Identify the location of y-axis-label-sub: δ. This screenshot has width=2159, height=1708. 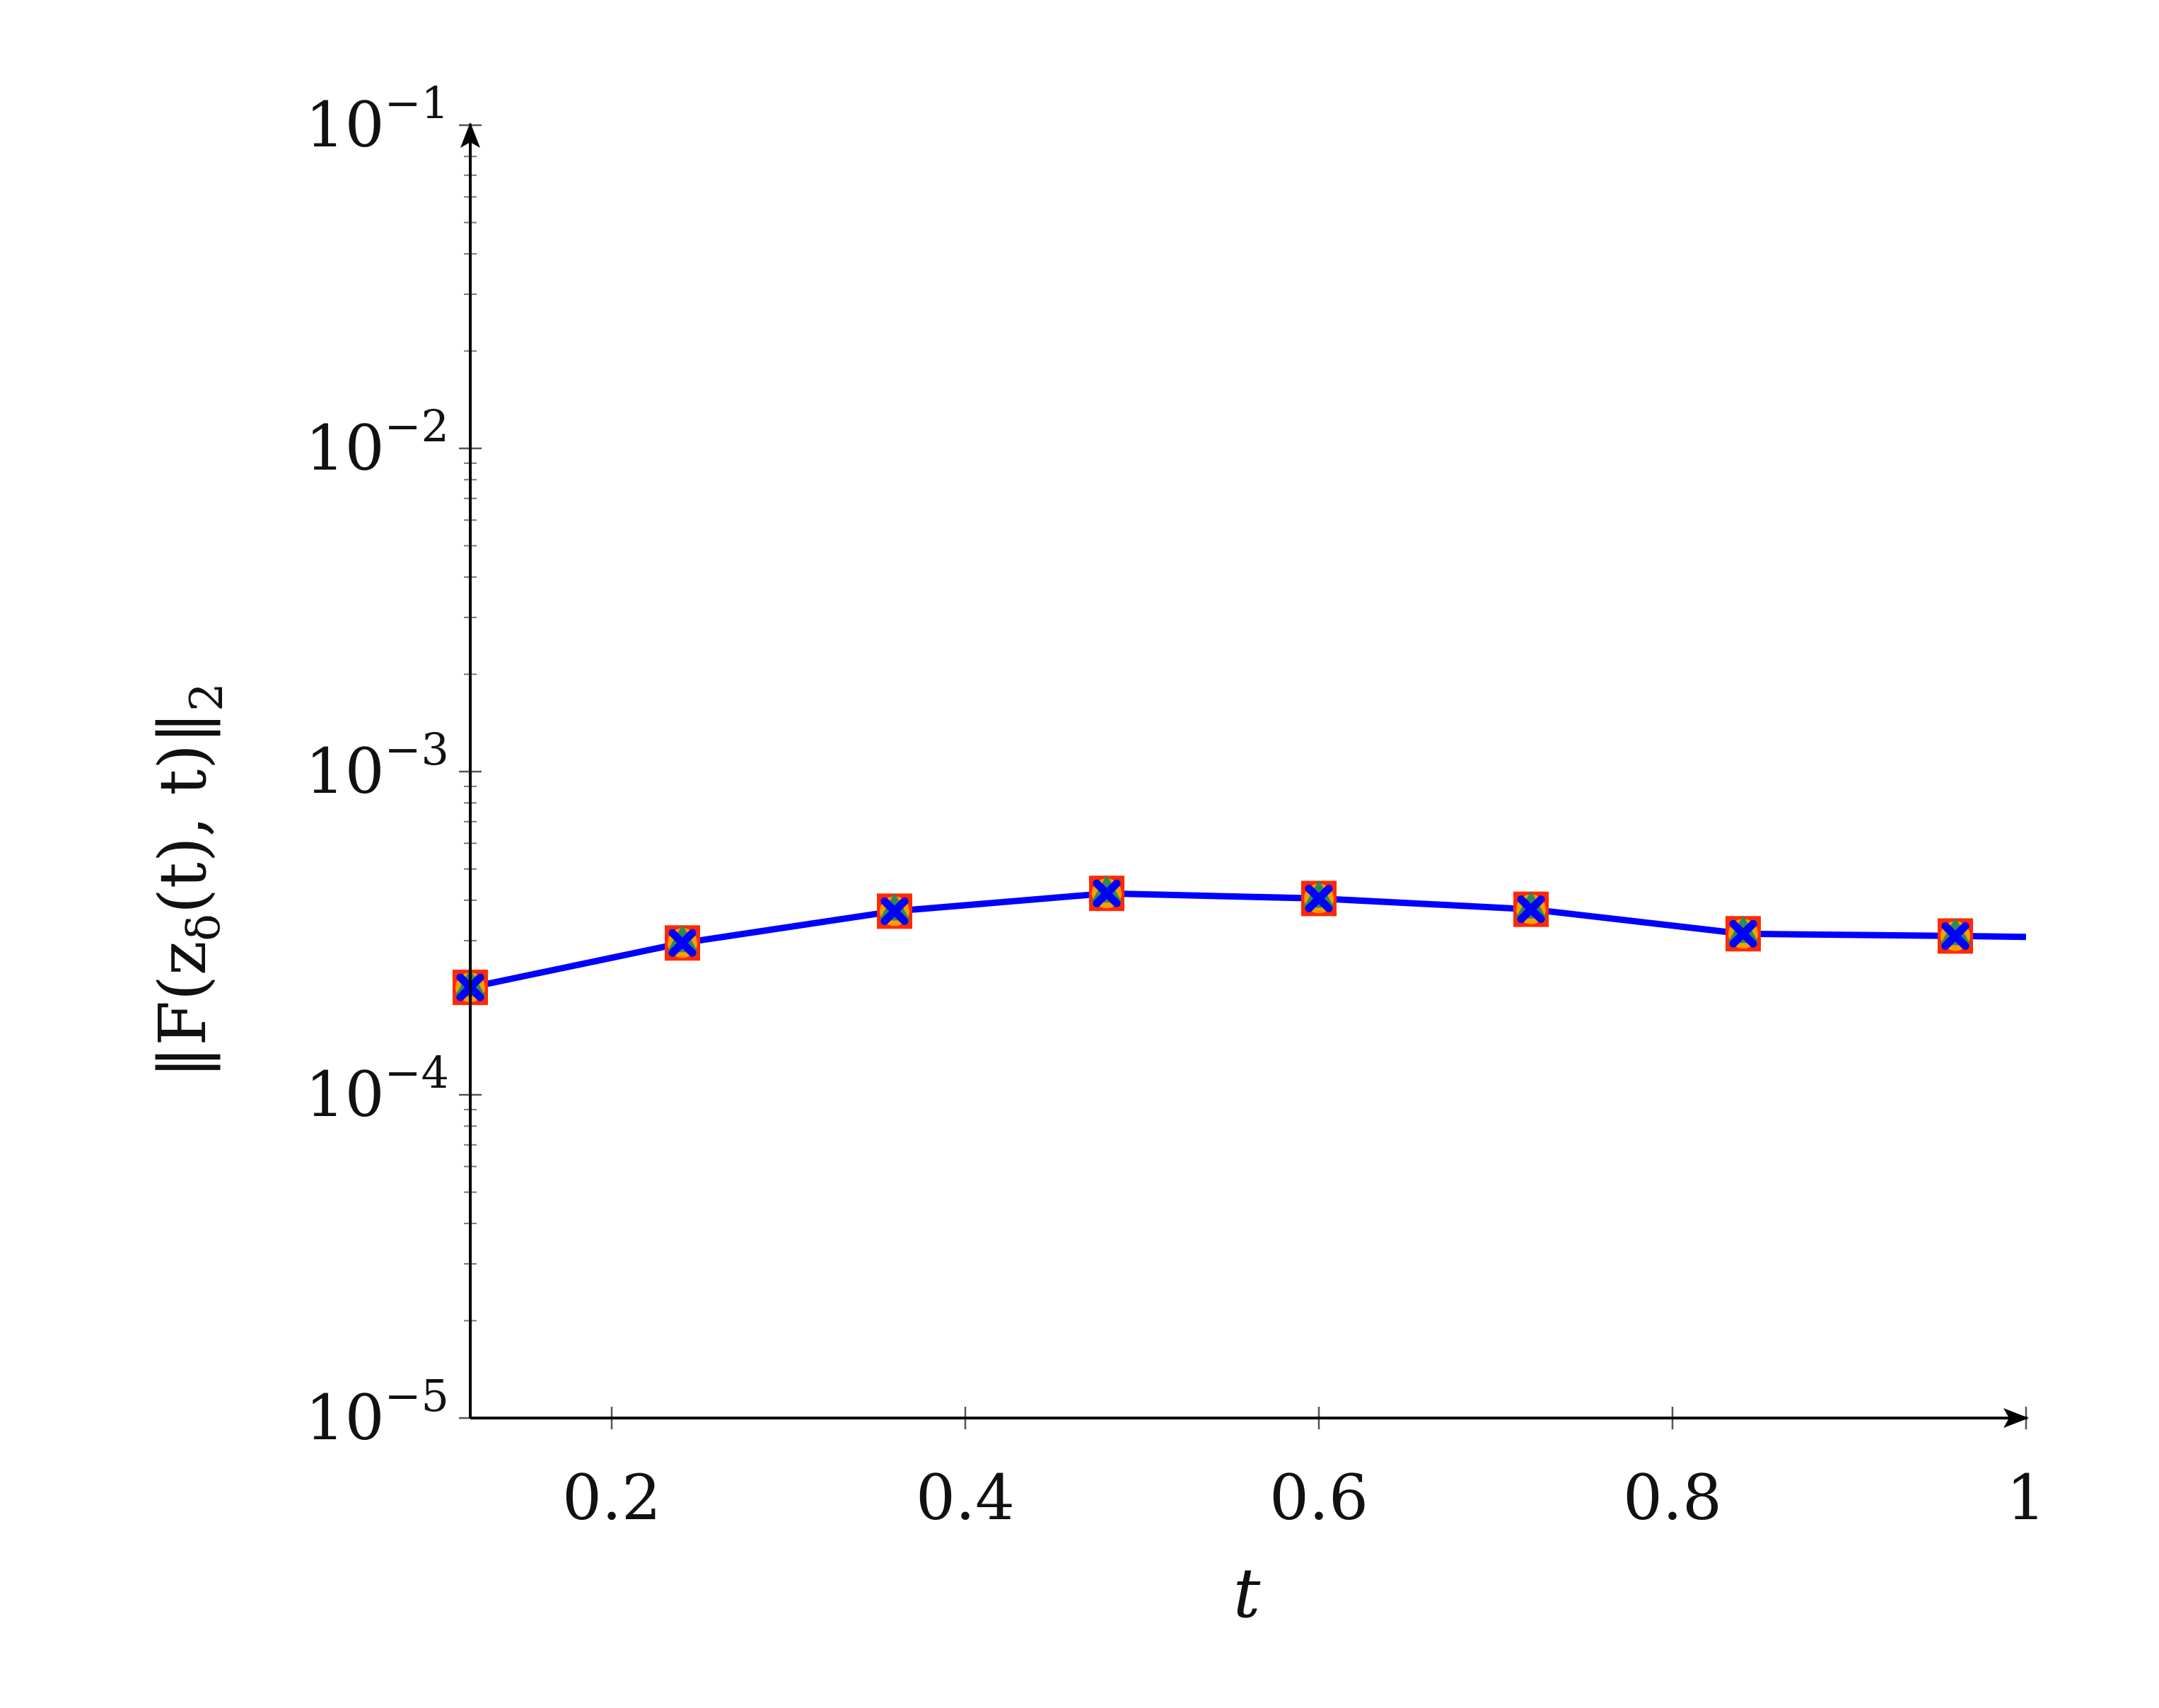
(204, 927).